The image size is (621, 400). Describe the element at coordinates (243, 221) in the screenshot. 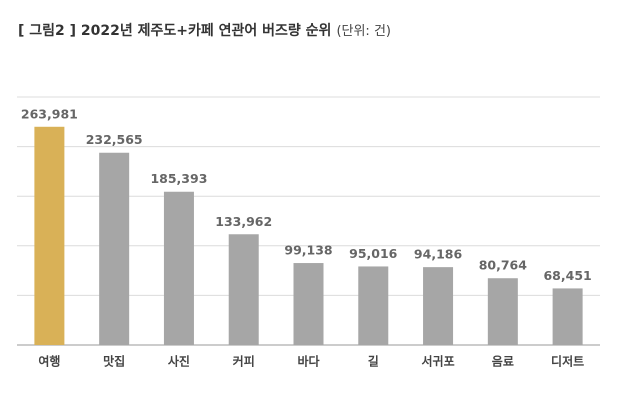

I see `value-label: 133,962` at that location.